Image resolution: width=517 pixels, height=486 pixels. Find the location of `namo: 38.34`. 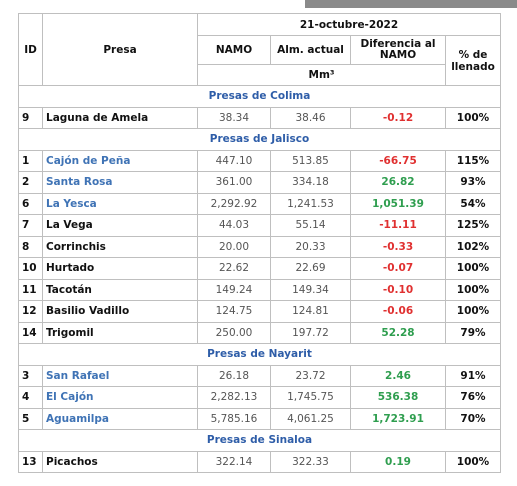

namo: 38.34 is located at coordinates (234, 117).